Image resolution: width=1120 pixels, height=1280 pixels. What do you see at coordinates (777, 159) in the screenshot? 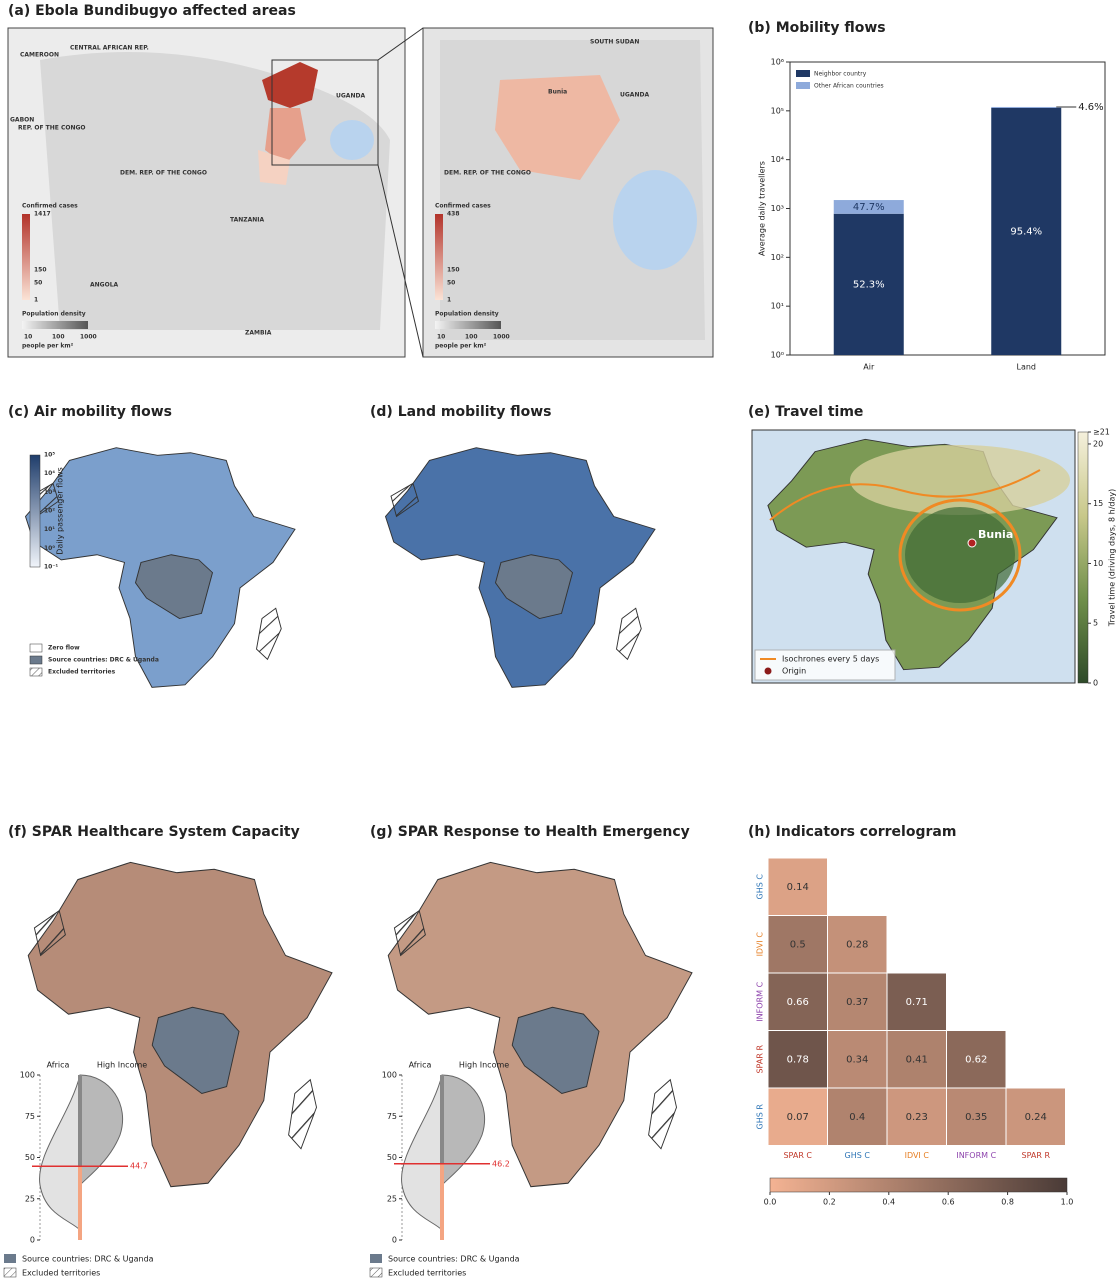
I see `y-tick-label: 10⁴` at bounding box center [777, 159].